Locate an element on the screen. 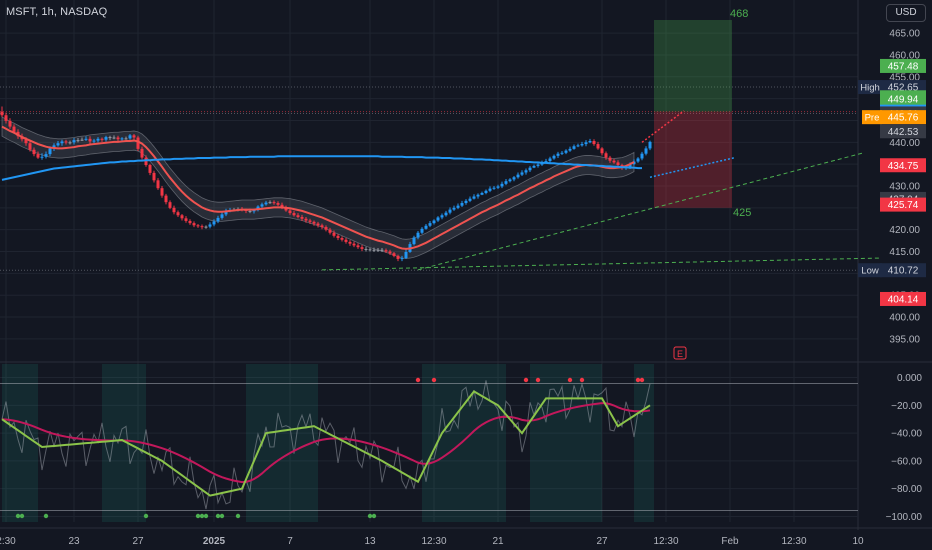  price-label: 452.65 is located at coordinates (903, 88).